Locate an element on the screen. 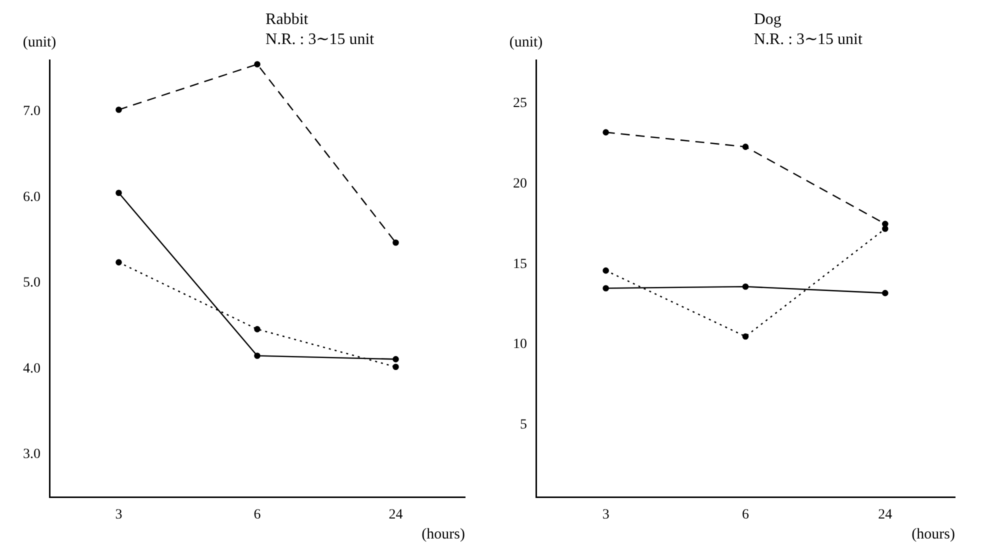 The image size is (982, 551). chart-title: Rabbit is located at coordinates (287, 19).